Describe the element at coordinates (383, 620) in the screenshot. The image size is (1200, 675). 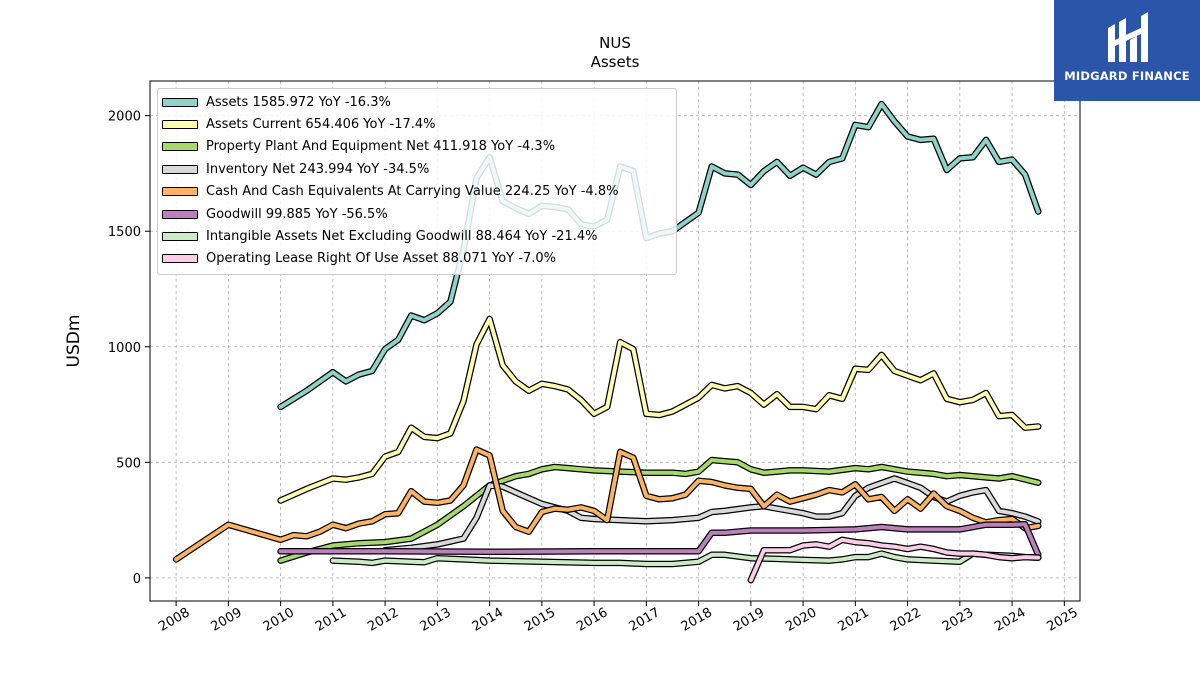
I see `x-tick-label: 2012` at that location.